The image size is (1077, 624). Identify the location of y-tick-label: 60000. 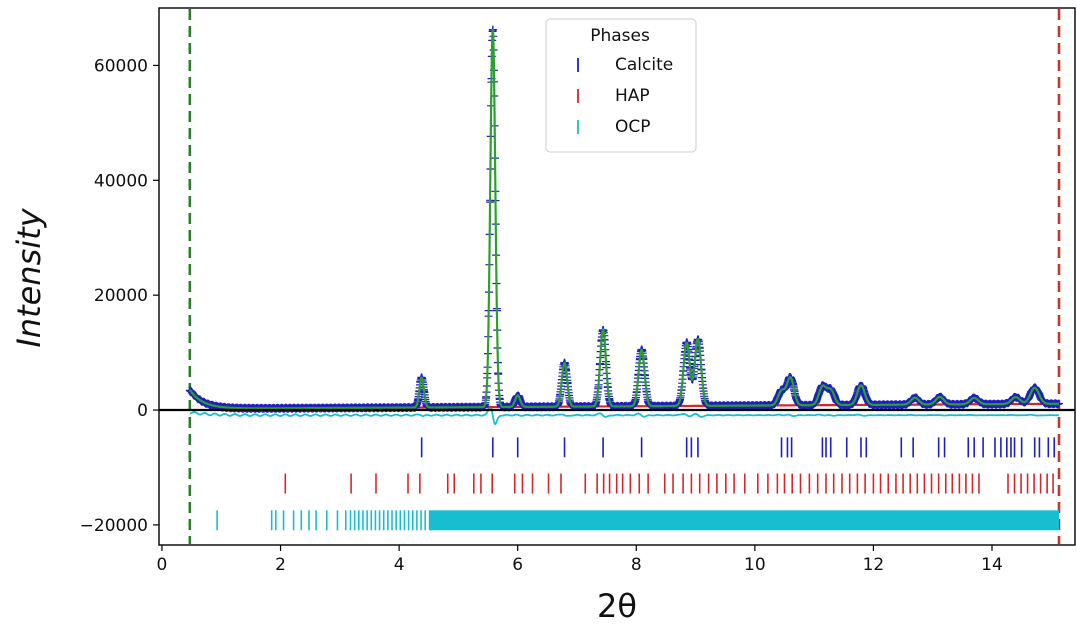
(121, 66).